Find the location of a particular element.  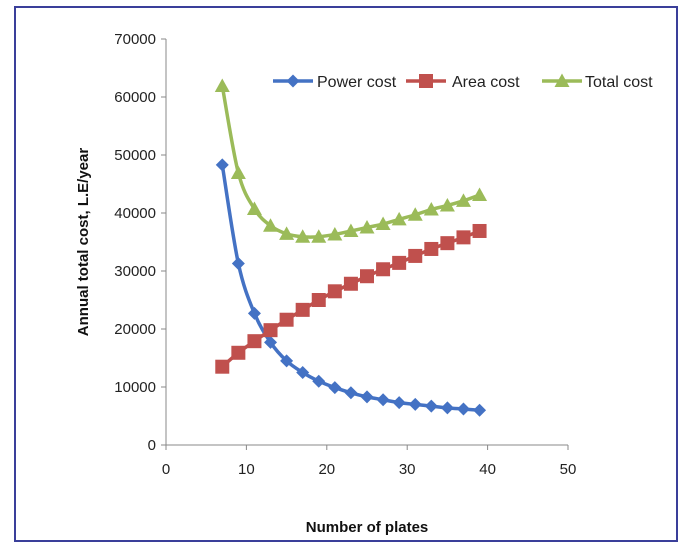

legend-item-total-cost: Total cost is located at coordinates (597, 82).